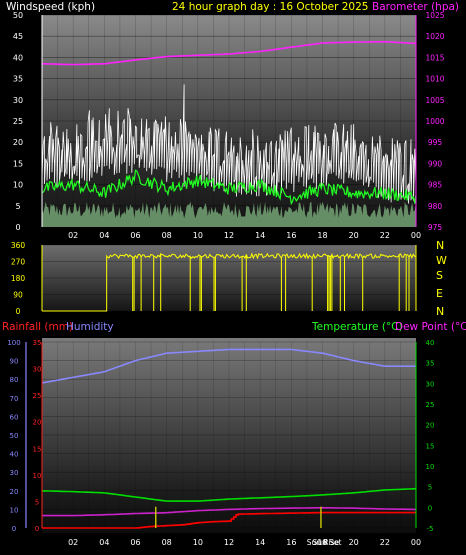 This screenshot has width=466, height=555. Describe the element at coordinates (14, 362) in the screenshot. I see `humidity-tick-label: 90` at that location.